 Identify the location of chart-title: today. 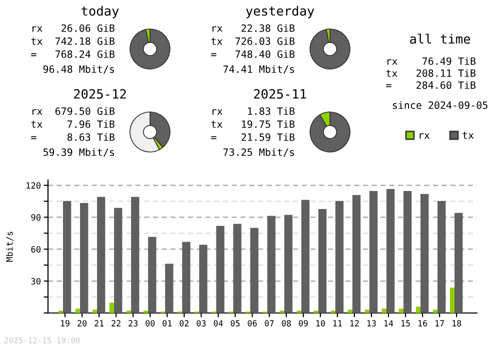
(100, 12).